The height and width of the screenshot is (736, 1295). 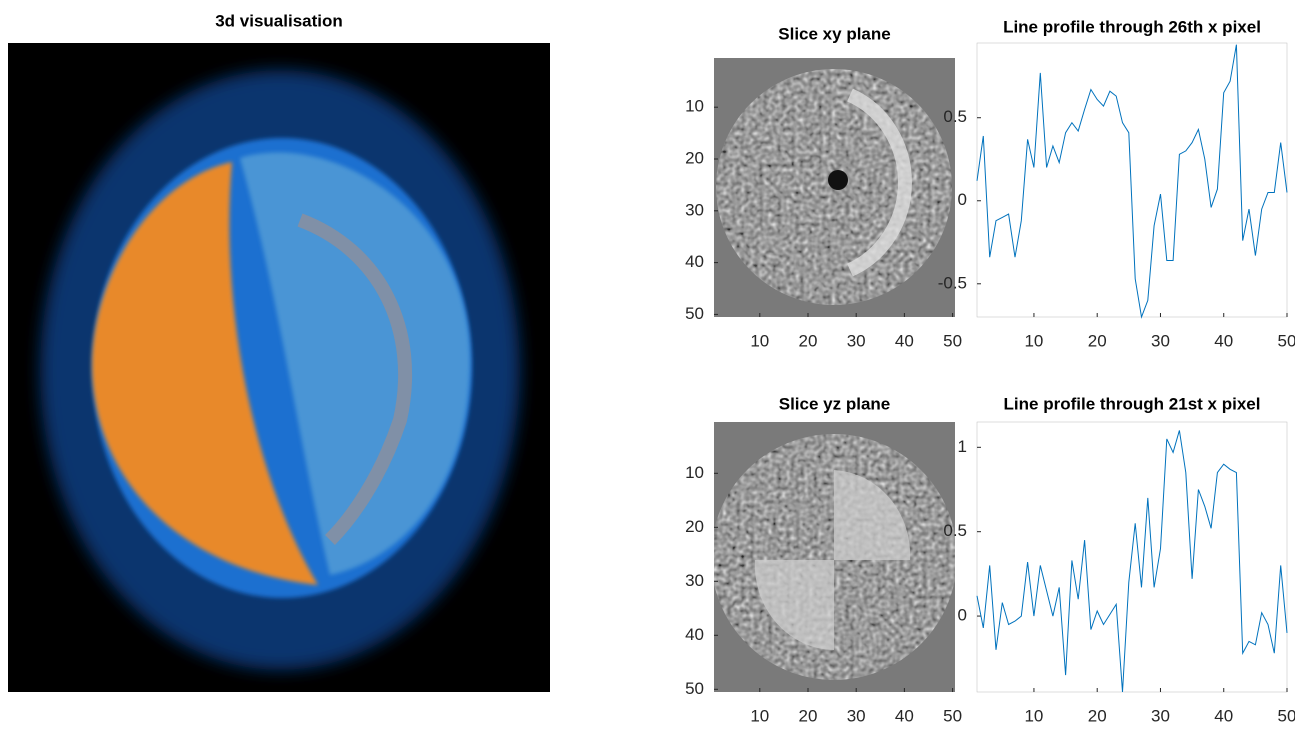 I want to click on axes-box, so click(x=1132, y=557).